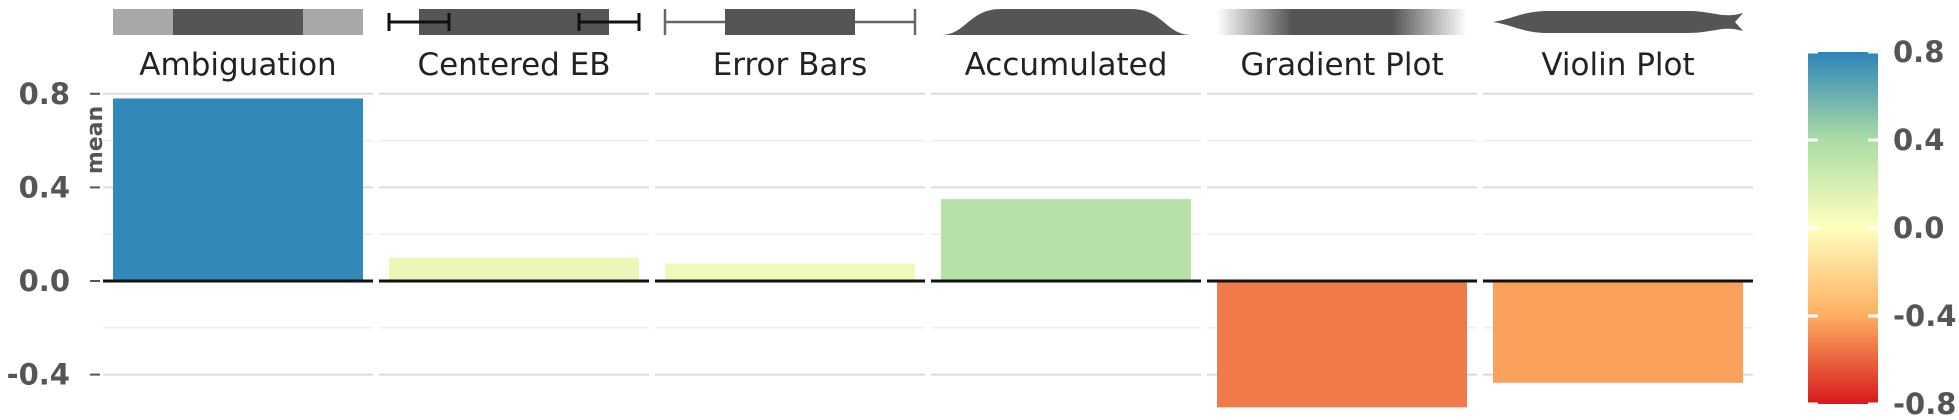  I want to click on panel-title: Error Bars, so click(790, 65).